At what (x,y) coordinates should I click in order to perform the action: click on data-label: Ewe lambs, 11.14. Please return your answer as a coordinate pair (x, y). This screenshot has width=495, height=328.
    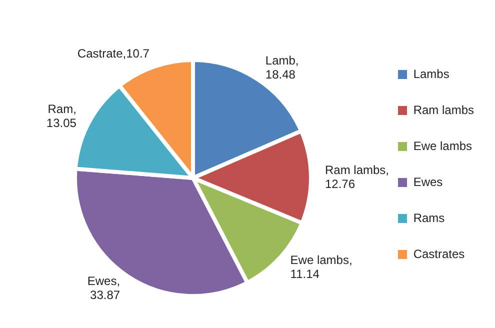
    Looking at the image, I should click on (321, 267).